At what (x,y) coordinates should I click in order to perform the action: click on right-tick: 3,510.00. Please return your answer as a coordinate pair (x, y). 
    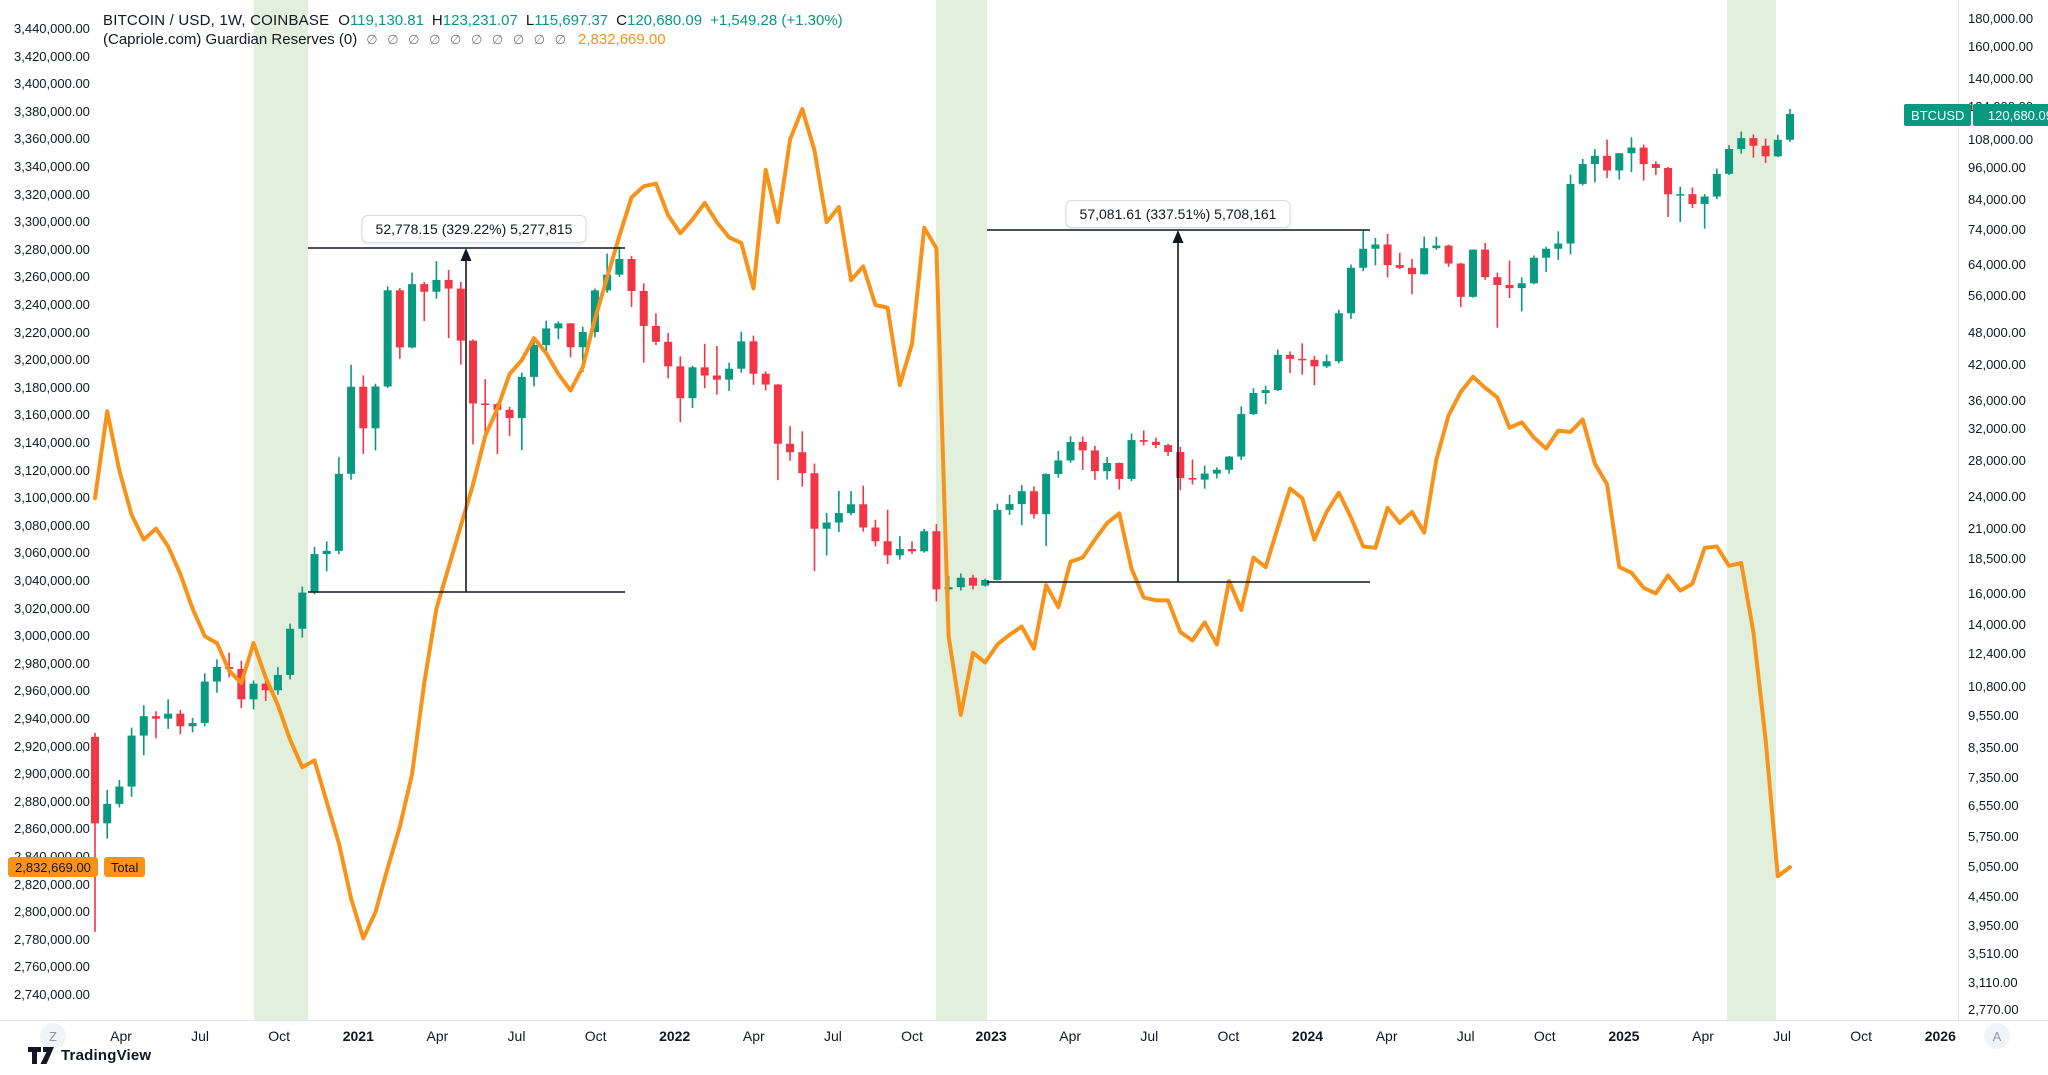
    Looking at the image, I should click on (1993, 953).